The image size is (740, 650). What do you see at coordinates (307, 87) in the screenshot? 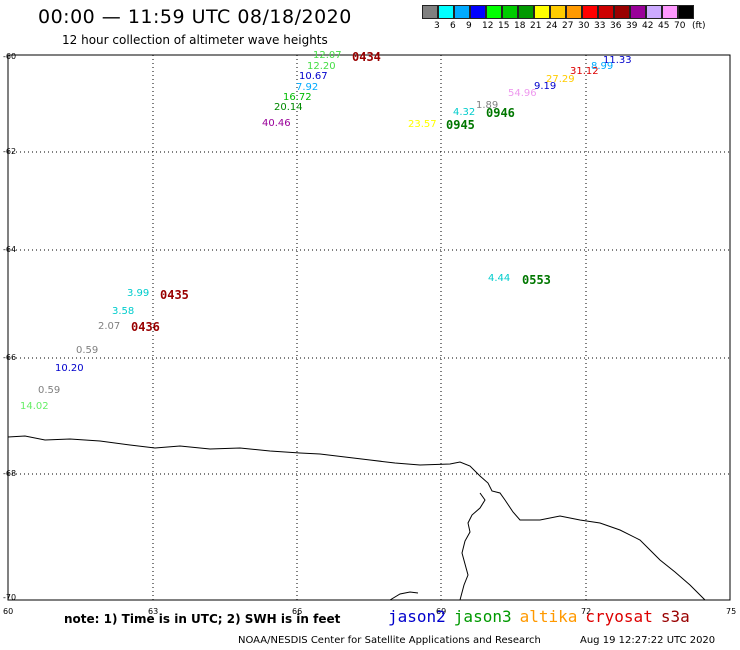
I see `swh-value: 7.92` at bounding box center [307, 87].